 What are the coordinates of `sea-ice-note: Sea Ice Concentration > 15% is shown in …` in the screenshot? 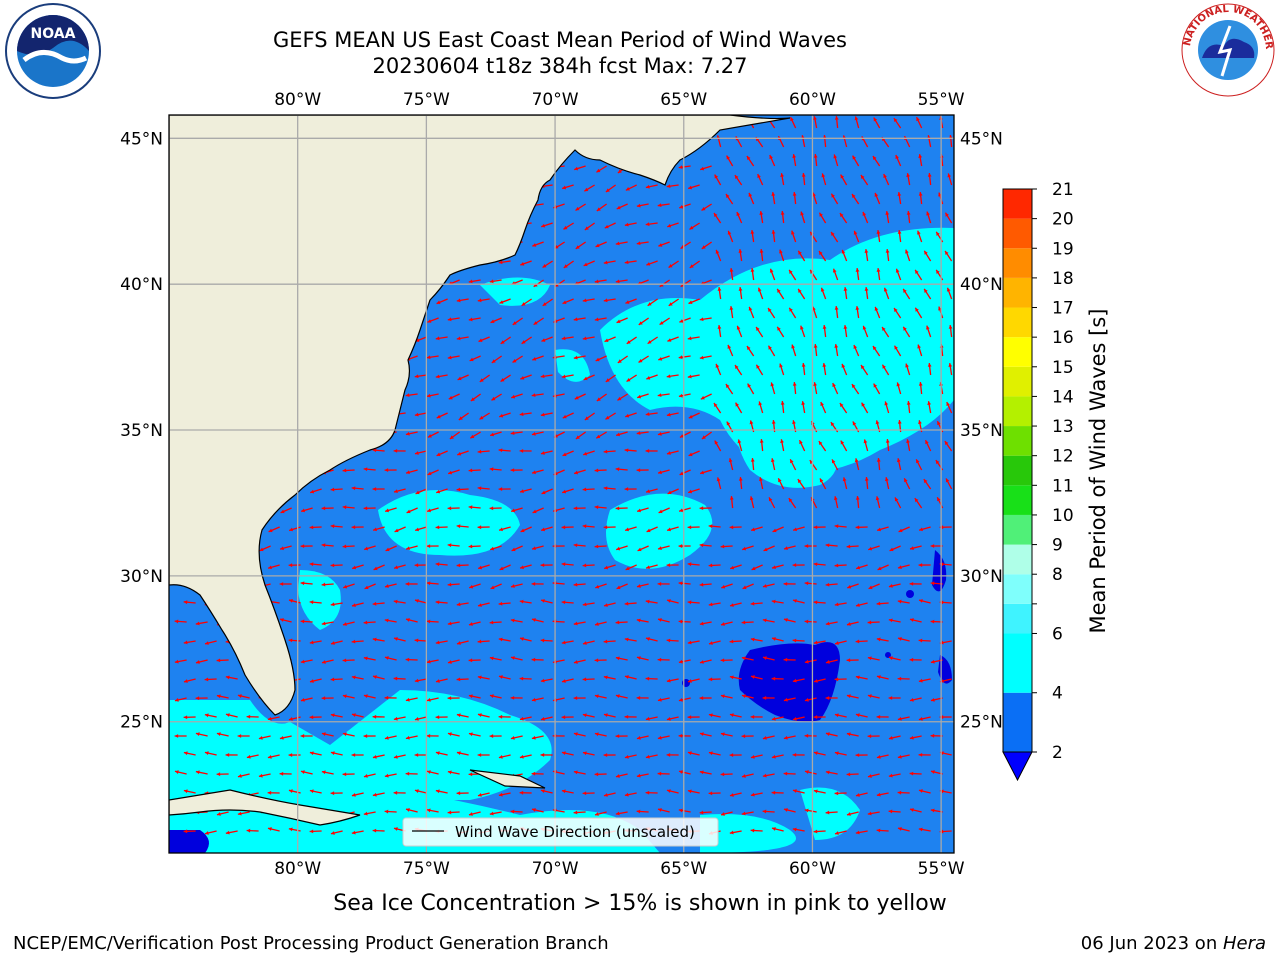 It's located at (640, 903).